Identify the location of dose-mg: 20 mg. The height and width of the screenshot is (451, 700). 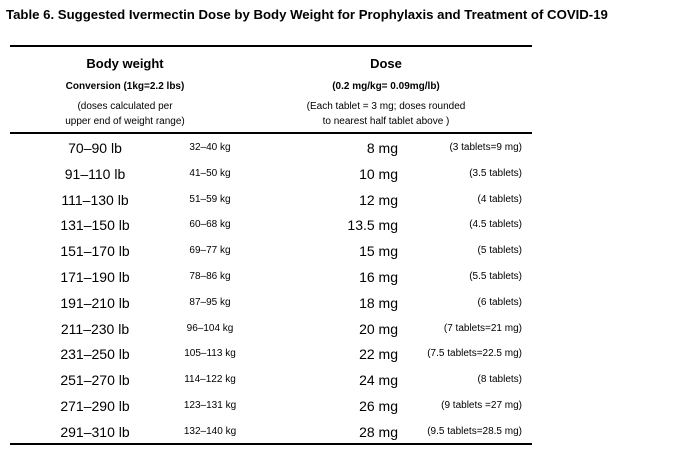
(378, 328).